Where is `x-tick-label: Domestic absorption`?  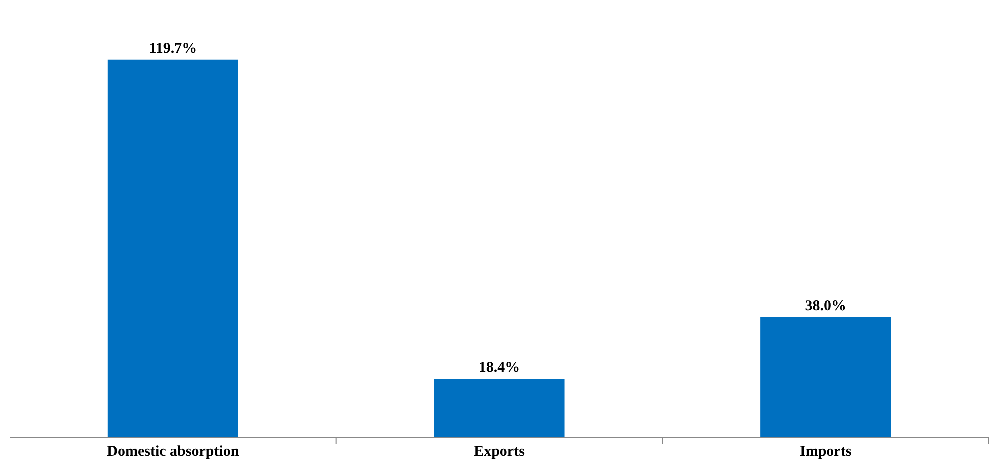 x-tick-label: Domestic absorption is located at coordinates (173, 452).